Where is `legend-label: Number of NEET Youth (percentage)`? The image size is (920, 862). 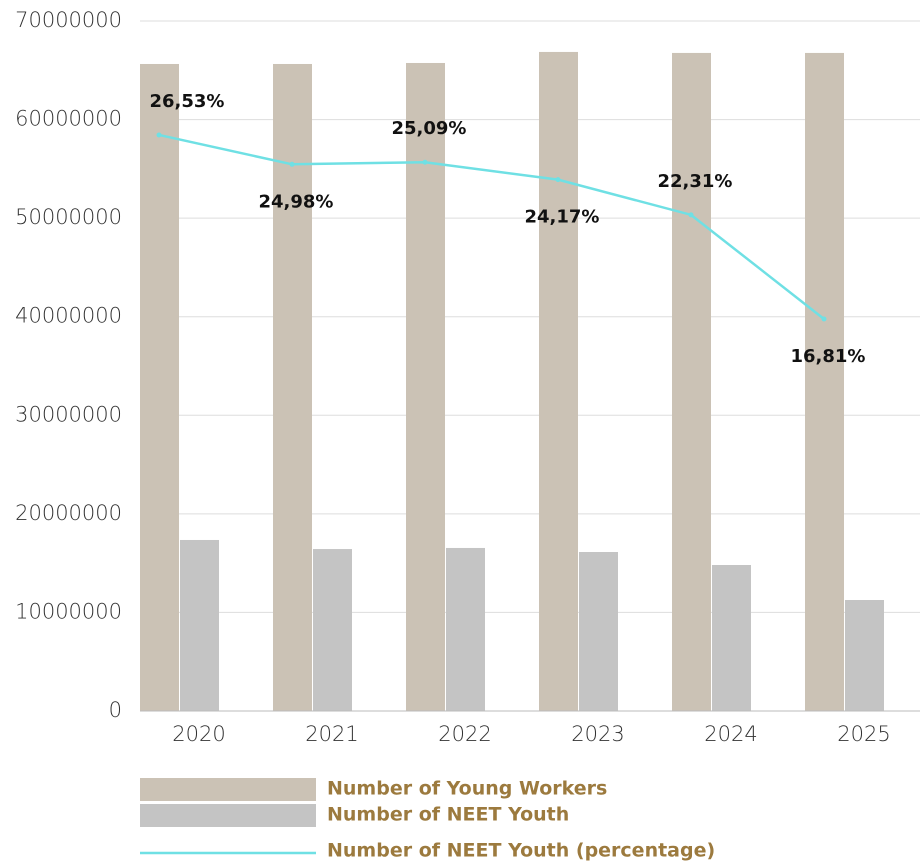
legend-label: Number of NEET Youth (percentage) is located at coordinates (521, 851).